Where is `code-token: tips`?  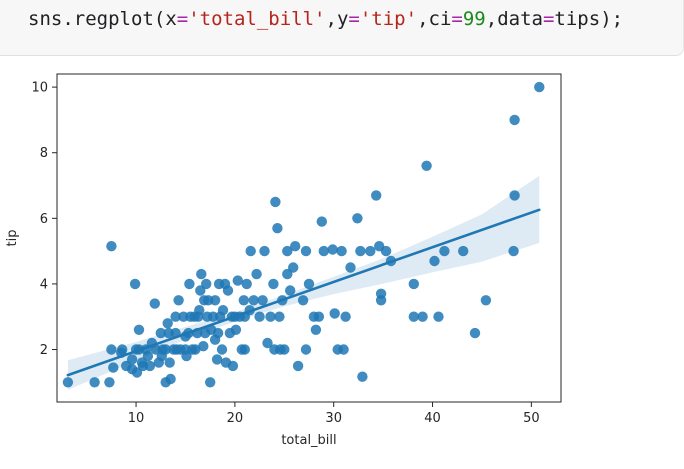
code-token: tips is located at coordinates (577, 19).